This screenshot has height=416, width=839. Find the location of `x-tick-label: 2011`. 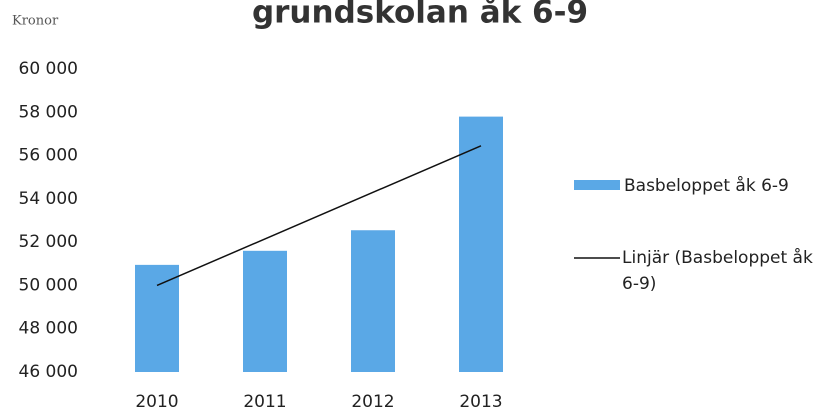

x-tick-label: 2011 is located at coordinates (264, 402).